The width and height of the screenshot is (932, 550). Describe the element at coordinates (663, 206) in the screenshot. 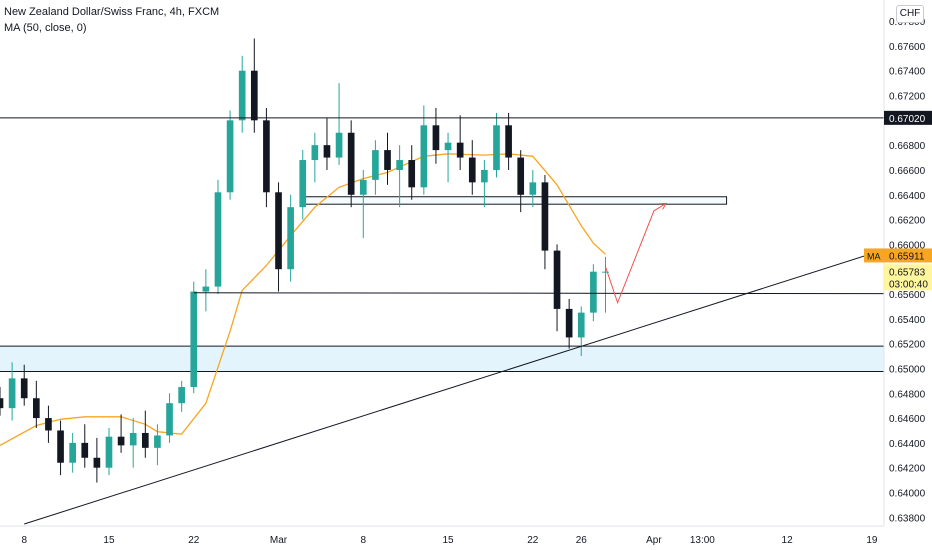

I see `projection-arrowhead` at that location.